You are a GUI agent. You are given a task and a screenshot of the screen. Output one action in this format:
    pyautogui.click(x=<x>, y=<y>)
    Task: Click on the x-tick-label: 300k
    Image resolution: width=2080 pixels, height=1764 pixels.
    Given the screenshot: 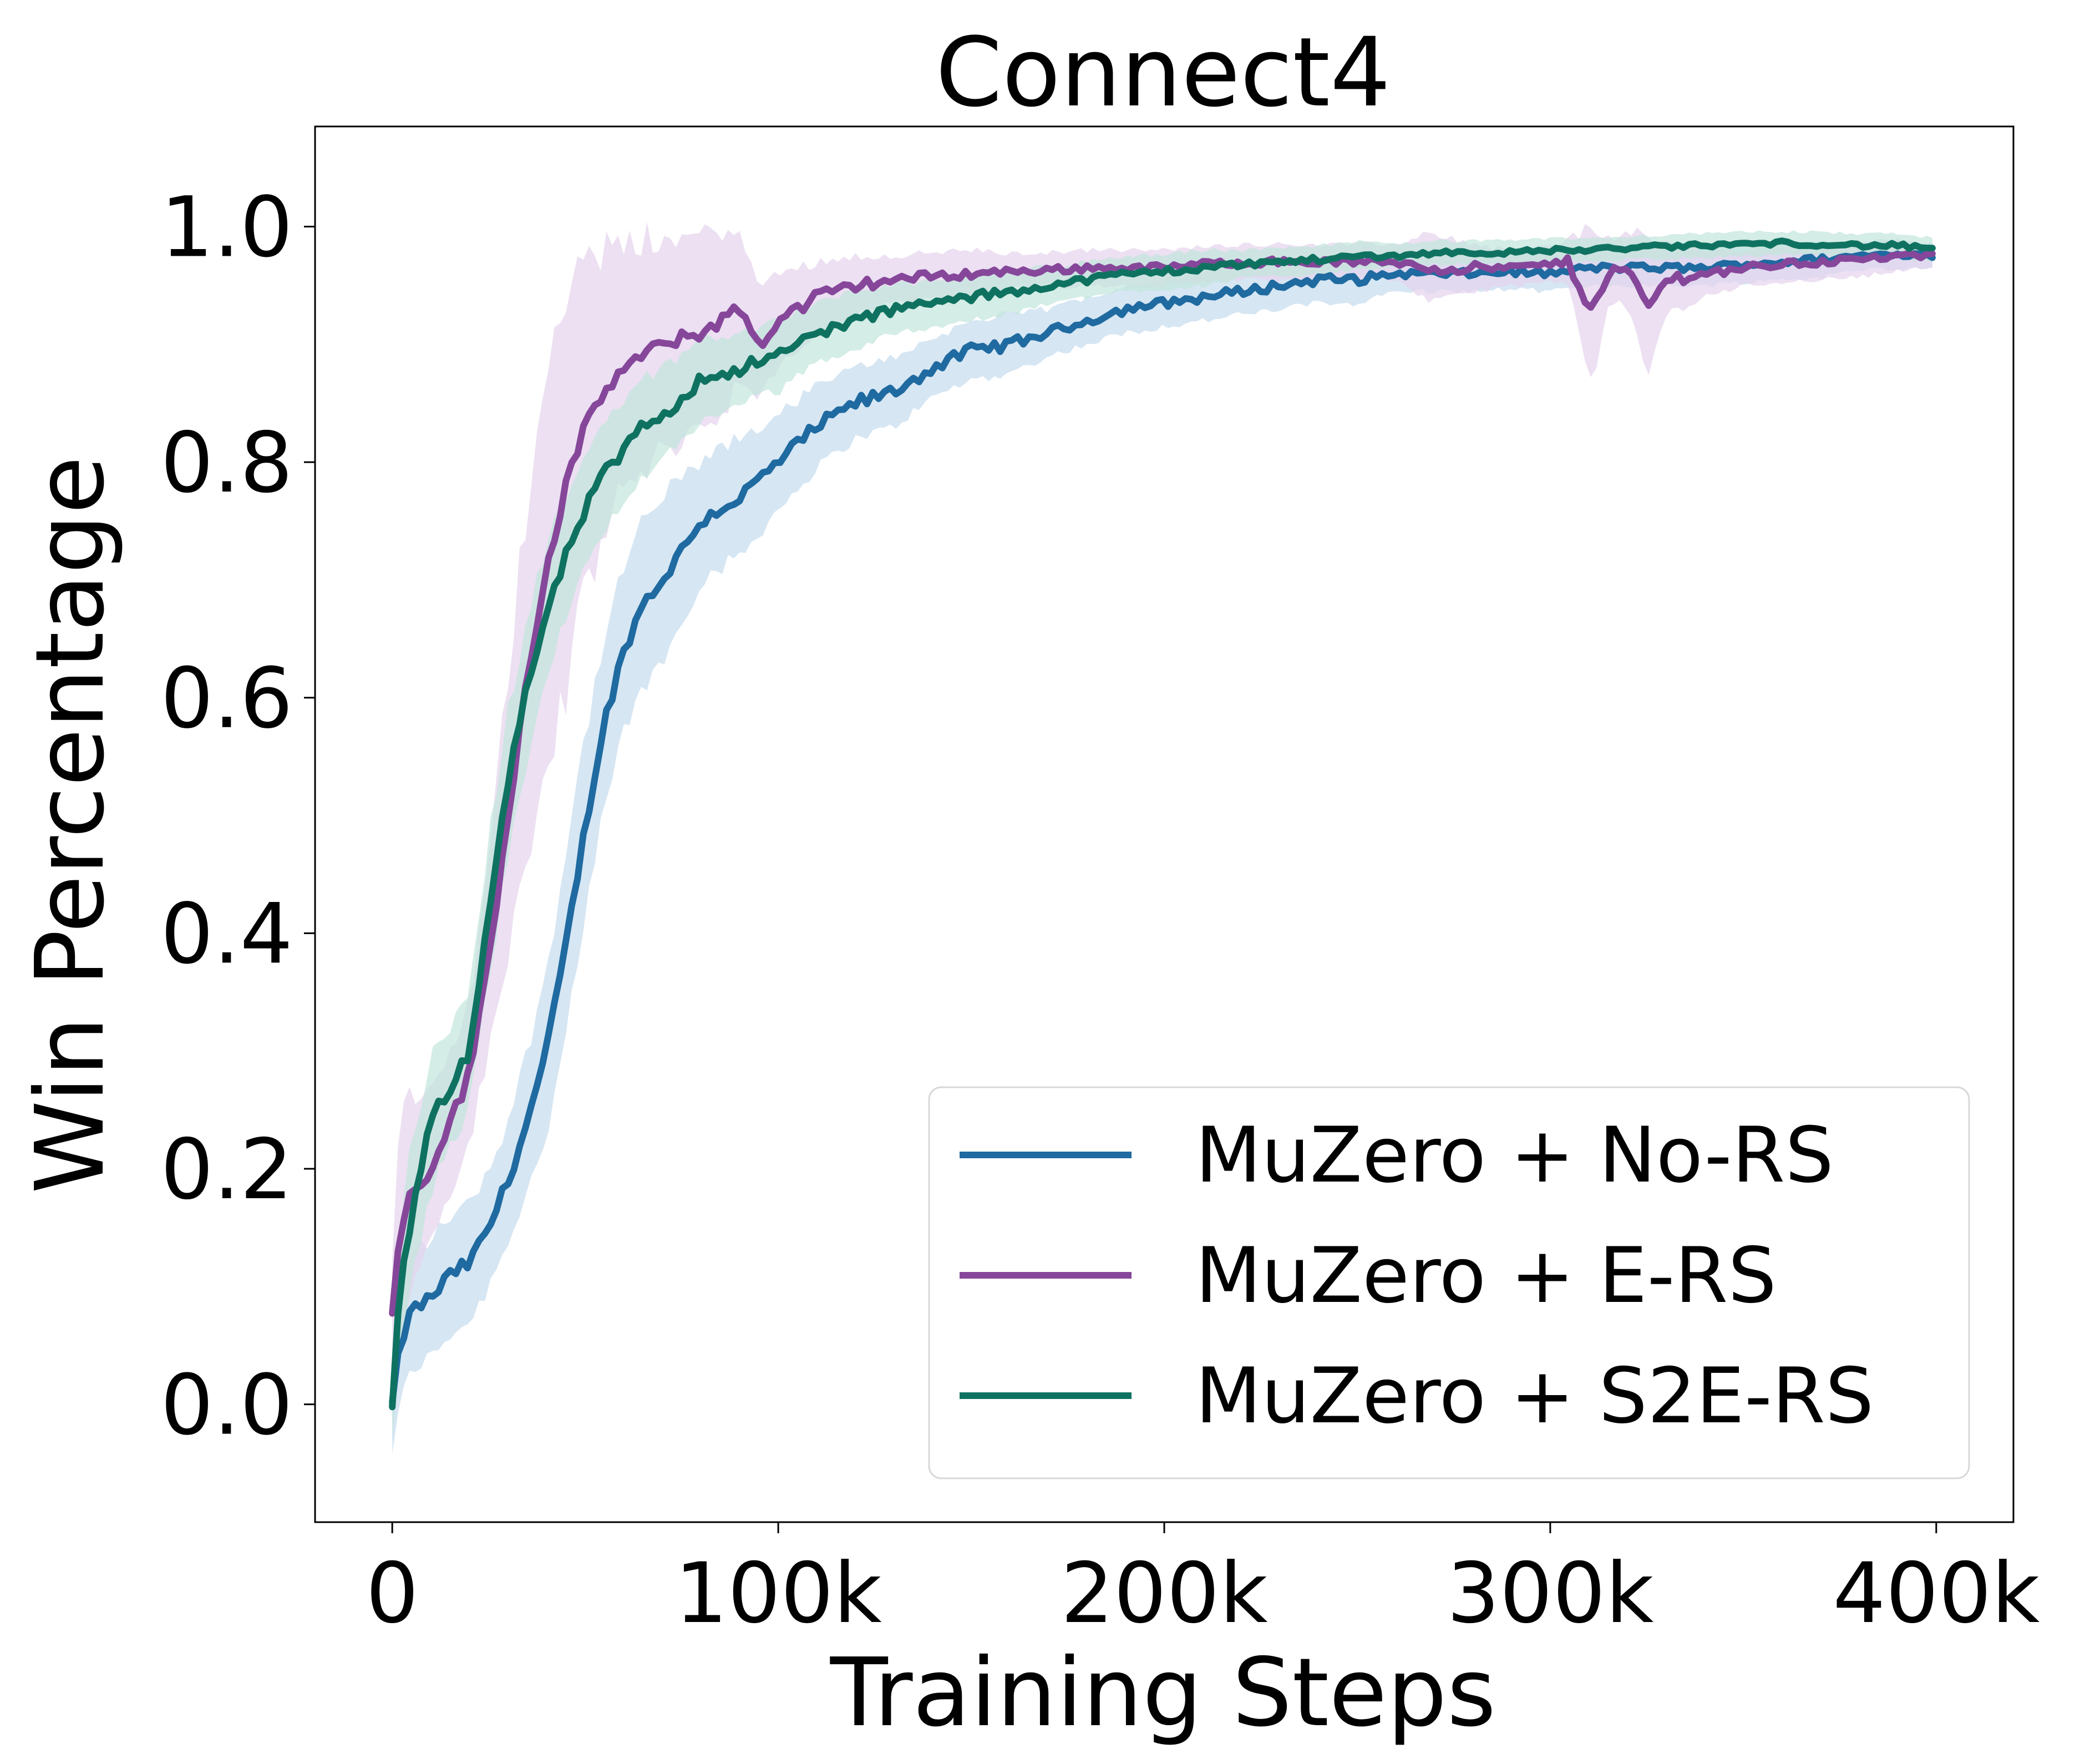 What is the action you would take?
    pyautogui.click(x=1550, y=1593)
    